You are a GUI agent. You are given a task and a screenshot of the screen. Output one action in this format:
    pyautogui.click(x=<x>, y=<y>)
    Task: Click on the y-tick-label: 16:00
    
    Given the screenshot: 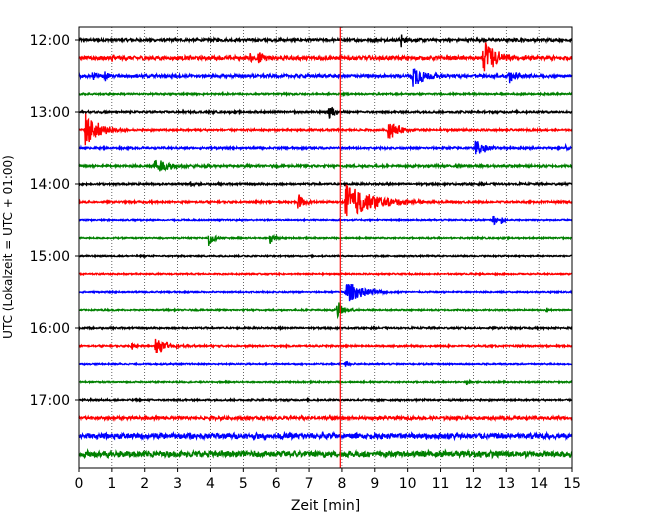 What is the action you would take?
    pyautogui.click(x=50, y=329)
    